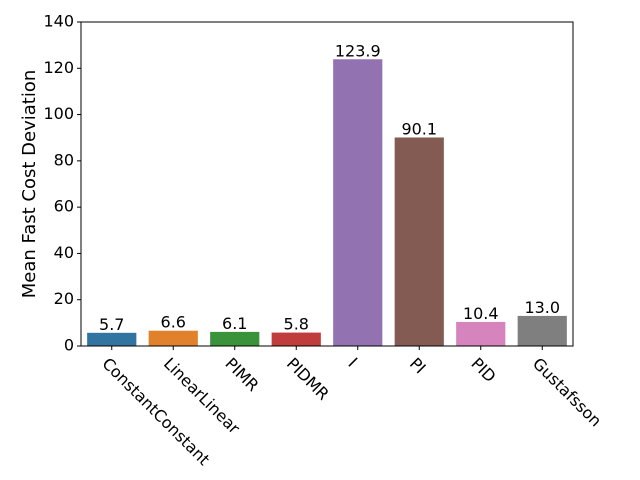 Image resolution: width=640 pixels, height=480 pixels. Describe the element at coordinates (419, 128) in the screenshot. I see `data-label: 90.1` at that location.